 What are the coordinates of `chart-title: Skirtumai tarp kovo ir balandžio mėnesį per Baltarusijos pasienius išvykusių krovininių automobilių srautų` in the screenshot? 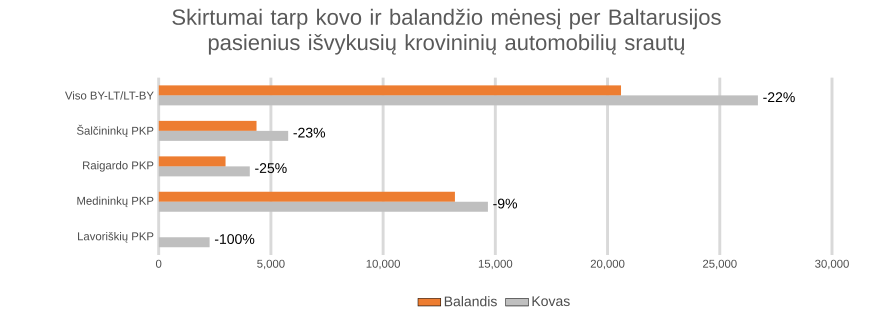 It's located at (446, 31).